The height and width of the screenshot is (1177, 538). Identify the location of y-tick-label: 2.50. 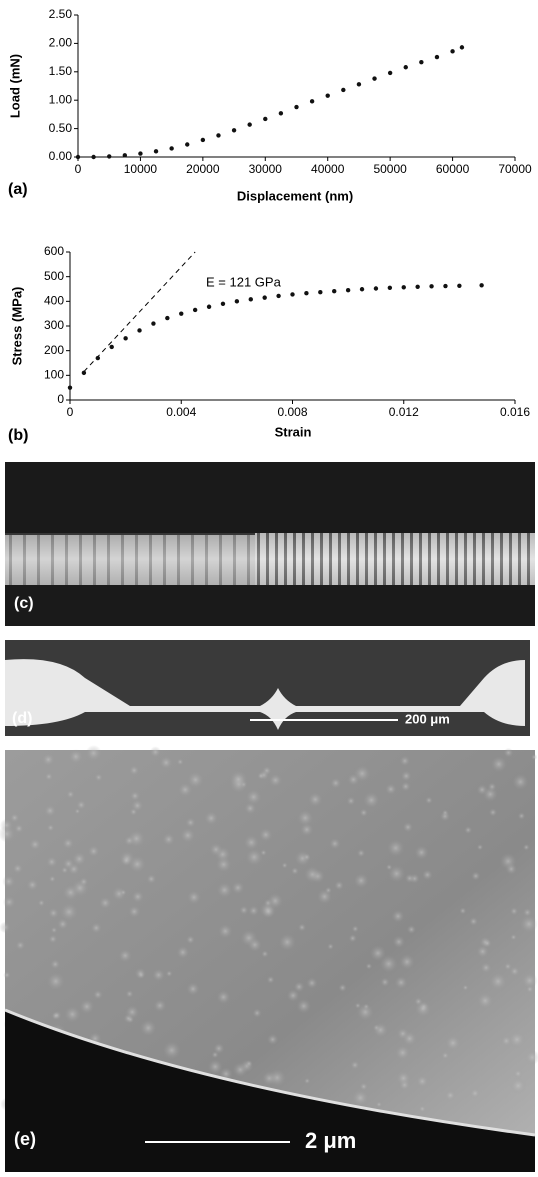
(61, 14).